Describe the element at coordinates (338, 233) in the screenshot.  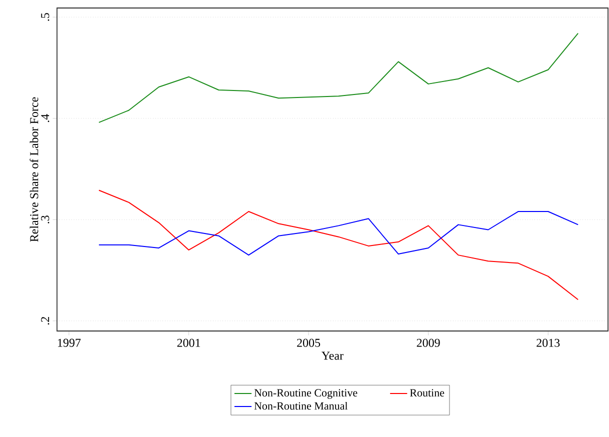
I see `line-series` at that location.